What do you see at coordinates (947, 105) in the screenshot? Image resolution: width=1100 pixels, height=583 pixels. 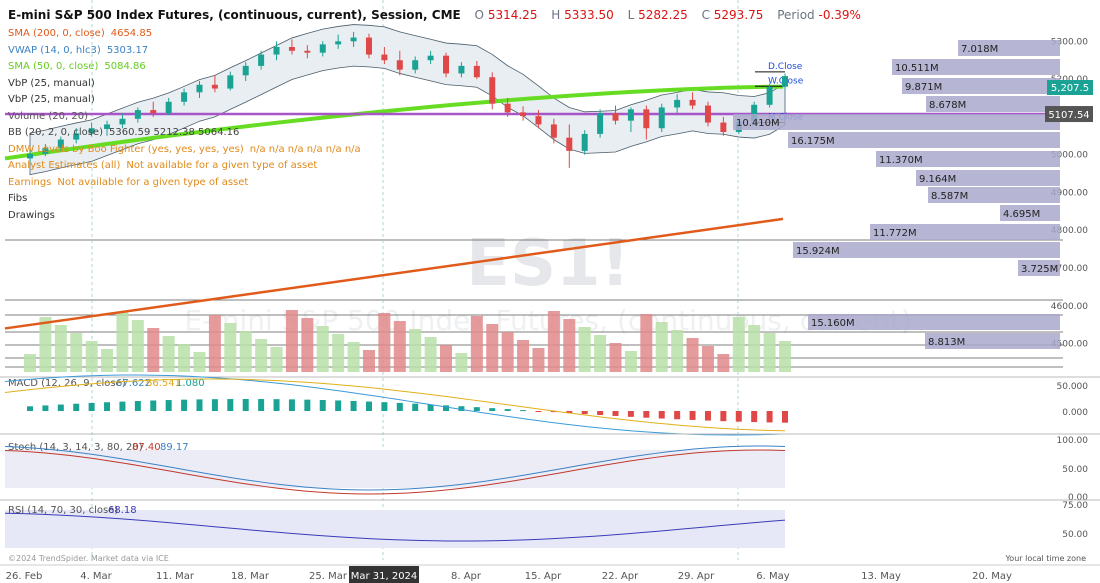 I see `vbp-label: 8.678M` at bounding box center [947, 105].